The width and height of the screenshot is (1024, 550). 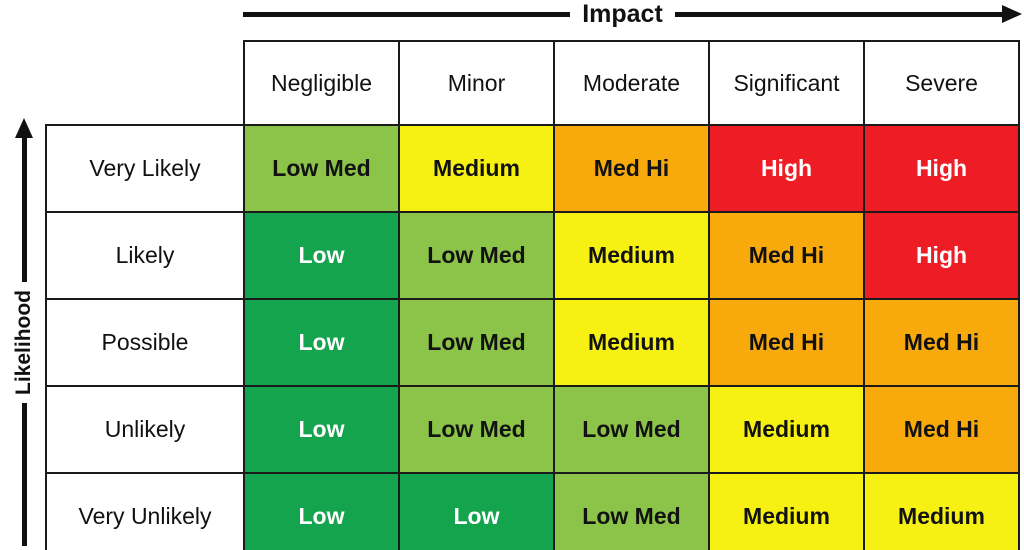 I want to click on matrix-header-row: Negligible Minor Moderate Significant Severe, so click(x=533, y=83).